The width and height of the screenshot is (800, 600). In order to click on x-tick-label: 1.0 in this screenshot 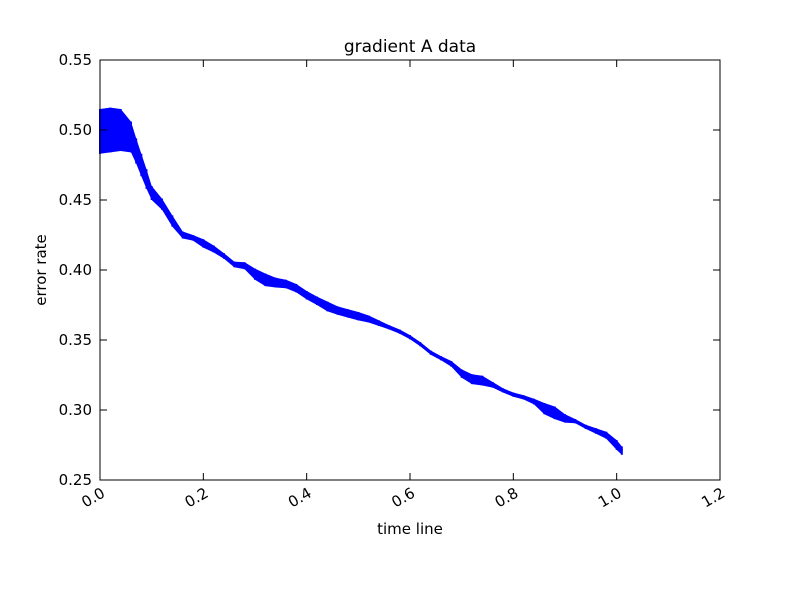, I will do `click(610, 498)`.